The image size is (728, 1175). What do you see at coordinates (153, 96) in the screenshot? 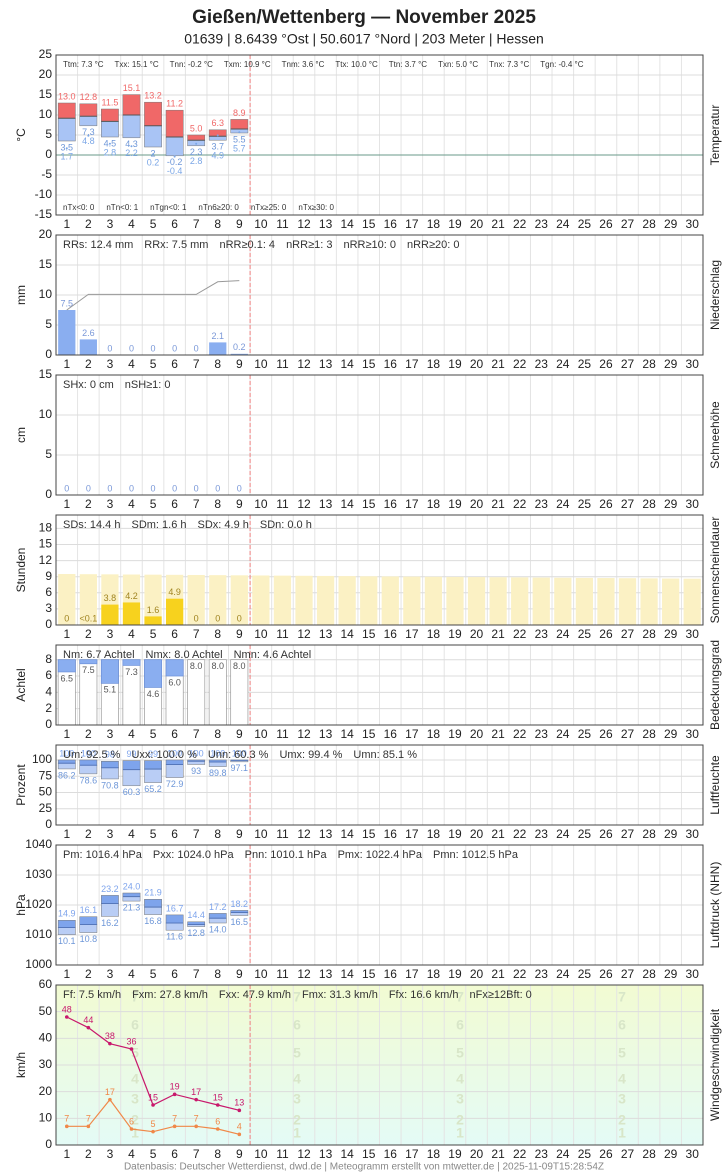
I see `max-label: 13.2` at bounding box center [153, 96].